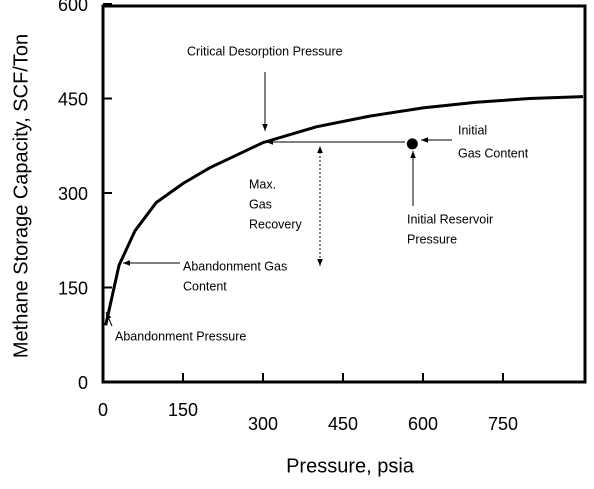  What do you see at coordinates (493, 153) in the screenshot?
I see `annotation: Gas Content` at bounding box center [493, 153].